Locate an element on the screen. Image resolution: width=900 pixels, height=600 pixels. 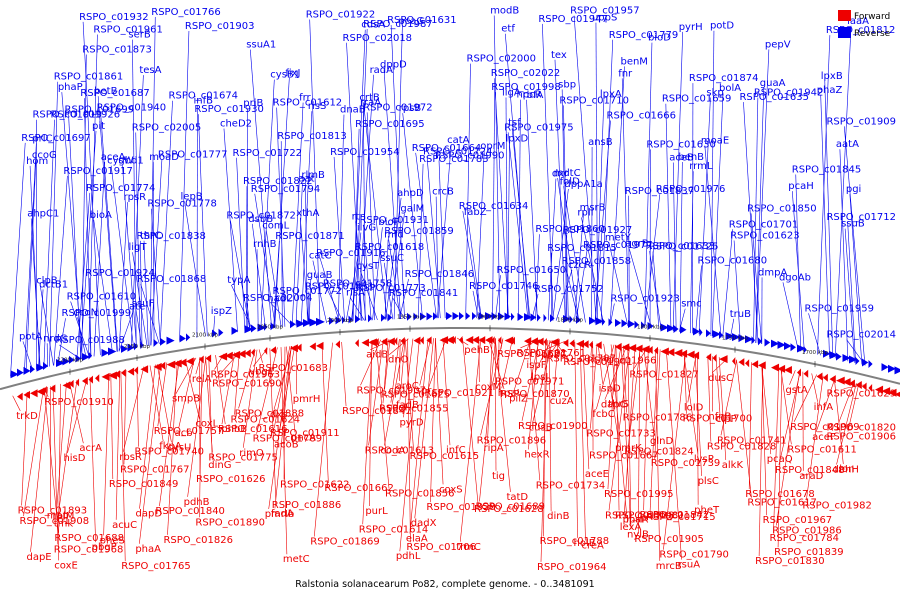
reverse-gene-label: RSPO_c01710 is located at coordinates (594, 100).